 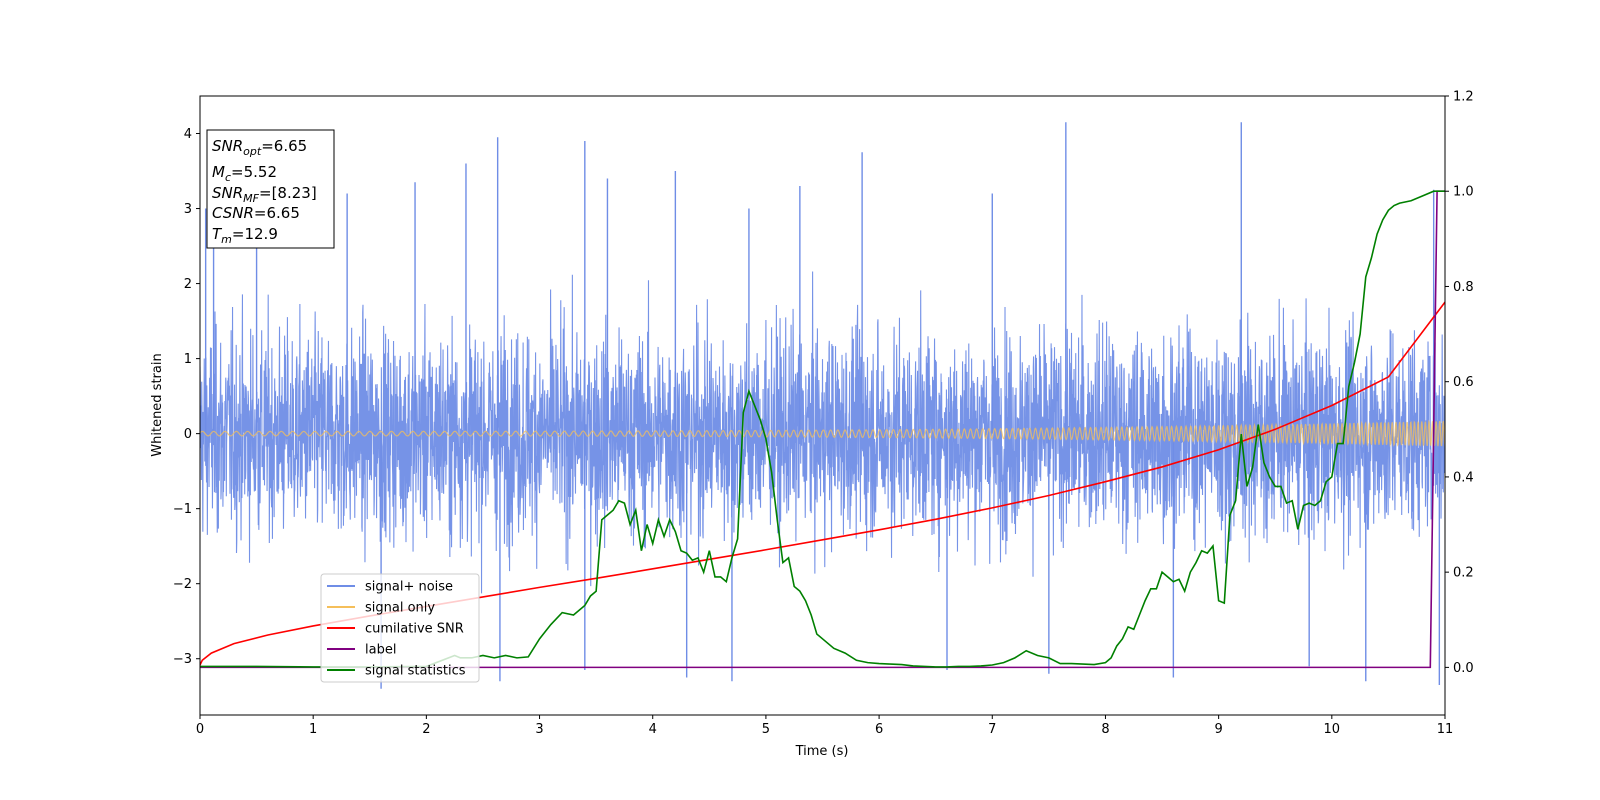 I want to click on y2-tick-label: 1.0, so click(x=1463, y=192).